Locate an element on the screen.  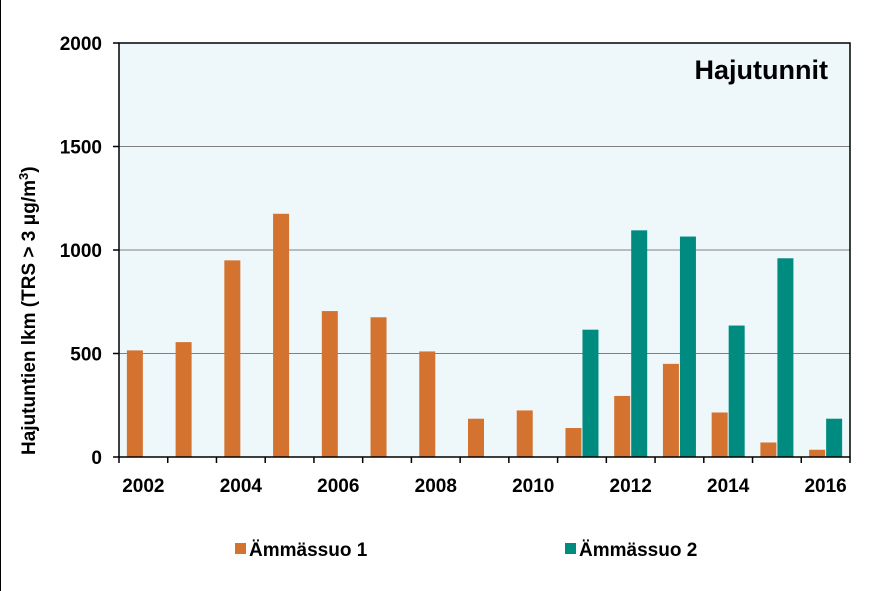
legend-label: Ämmässuo 1 is located at coordinates (308, 550).